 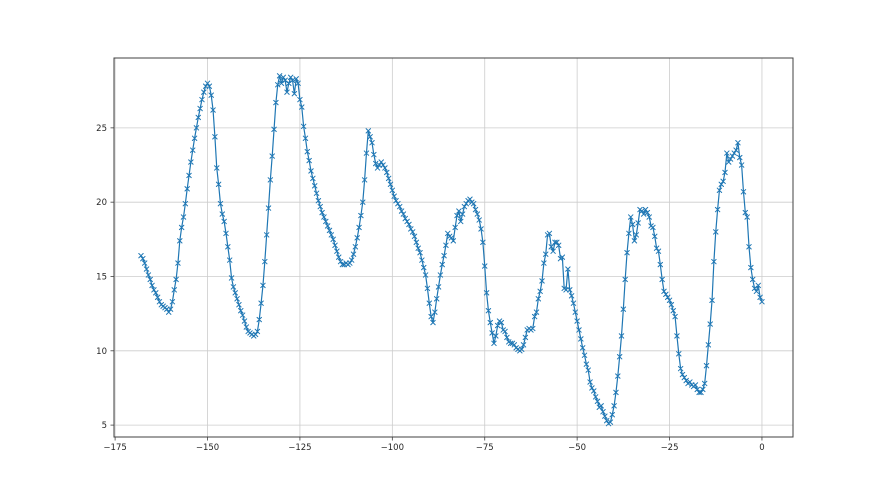 I want to click on x-tick-label: −125, so click(x=299, y=448).